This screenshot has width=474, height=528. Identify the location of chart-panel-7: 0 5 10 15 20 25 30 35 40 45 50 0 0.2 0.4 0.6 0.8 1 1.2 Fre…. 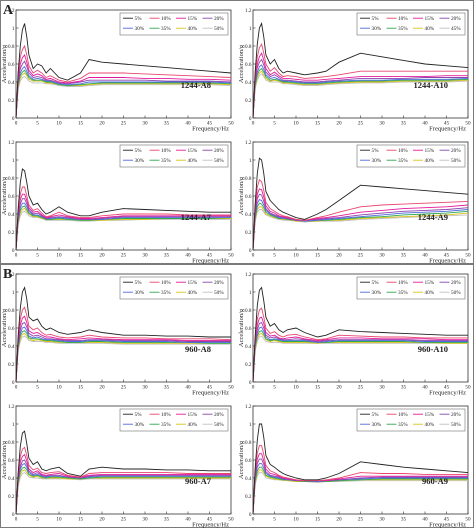
(354, 466).